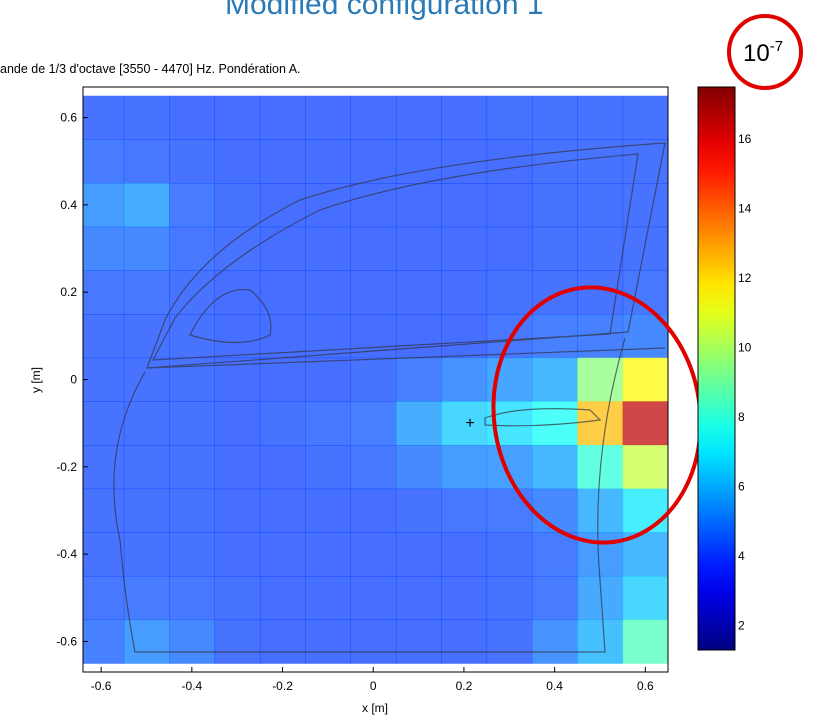 This screenshot has height=725, width=819. Describe the element at coordinates (373, 686) in the screenshot. I see `x-tick-label: 0` at that location.